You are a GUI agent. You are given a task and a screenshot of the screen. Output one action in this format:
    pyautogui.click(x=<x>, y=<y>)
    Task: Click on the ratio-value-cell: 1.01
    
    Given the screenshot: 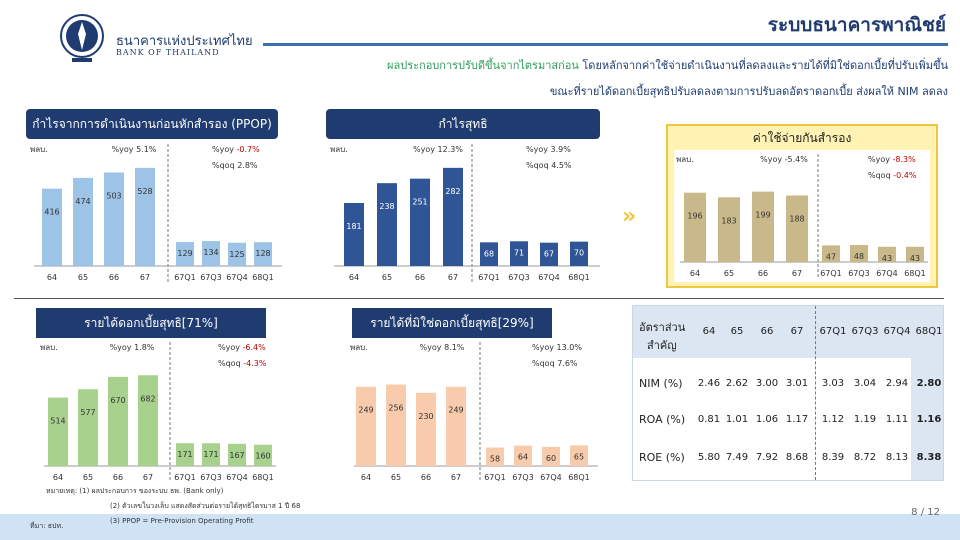 What is the action you would take?
    pyautogui.click(x=737, y=419)
    